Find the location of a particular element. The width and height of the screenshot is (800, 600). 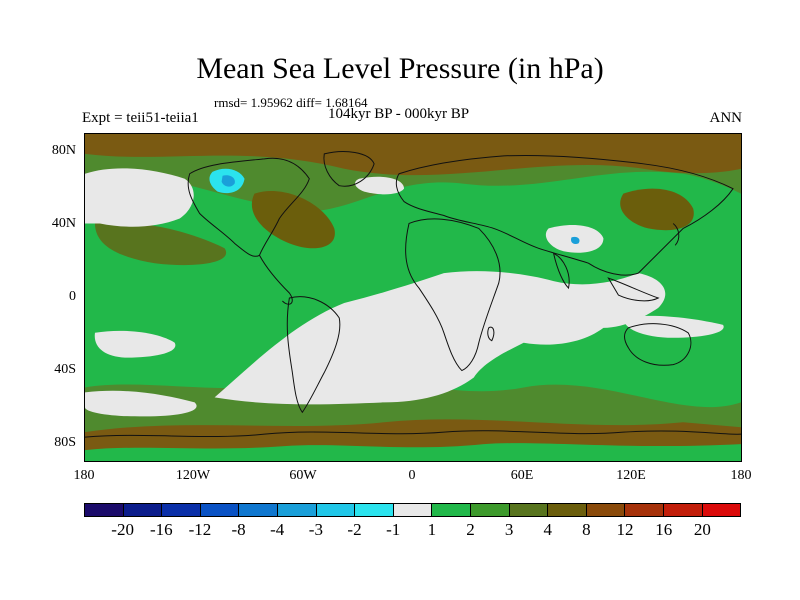

colorbar-label: 12 is located at coordinates (625, 529).